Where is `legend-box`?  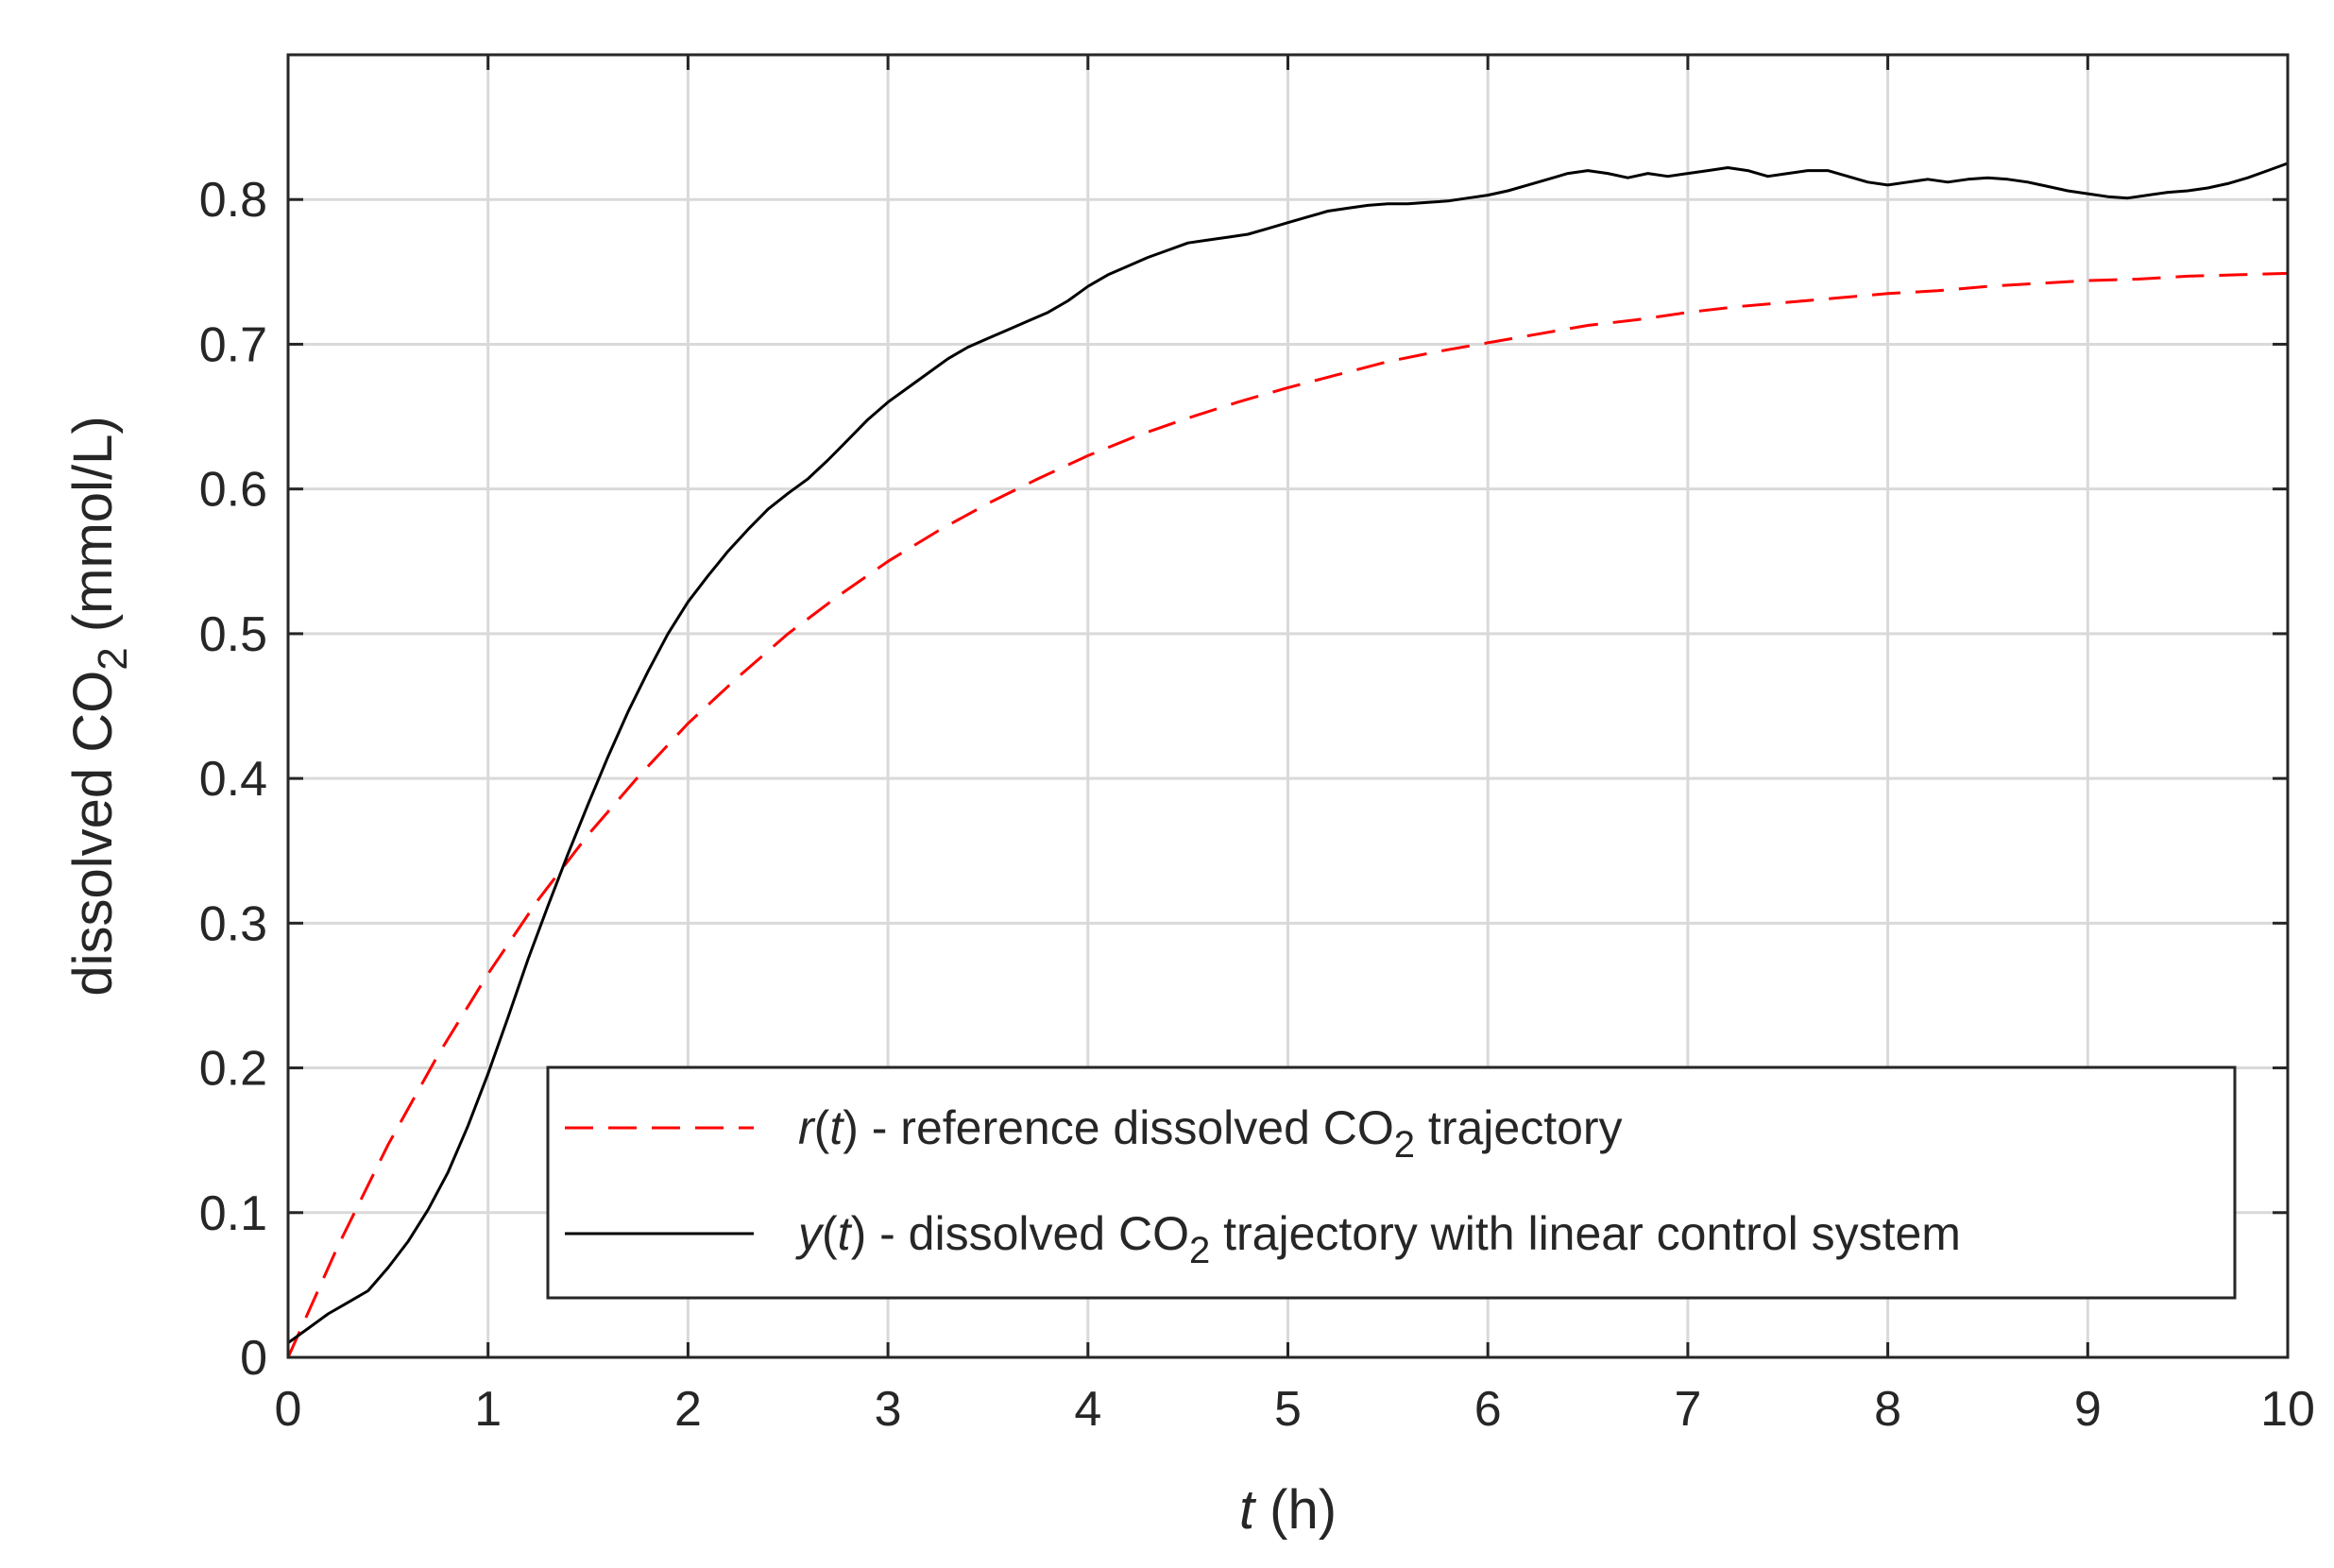 legend-box is located at coordinates (1391, 1182).